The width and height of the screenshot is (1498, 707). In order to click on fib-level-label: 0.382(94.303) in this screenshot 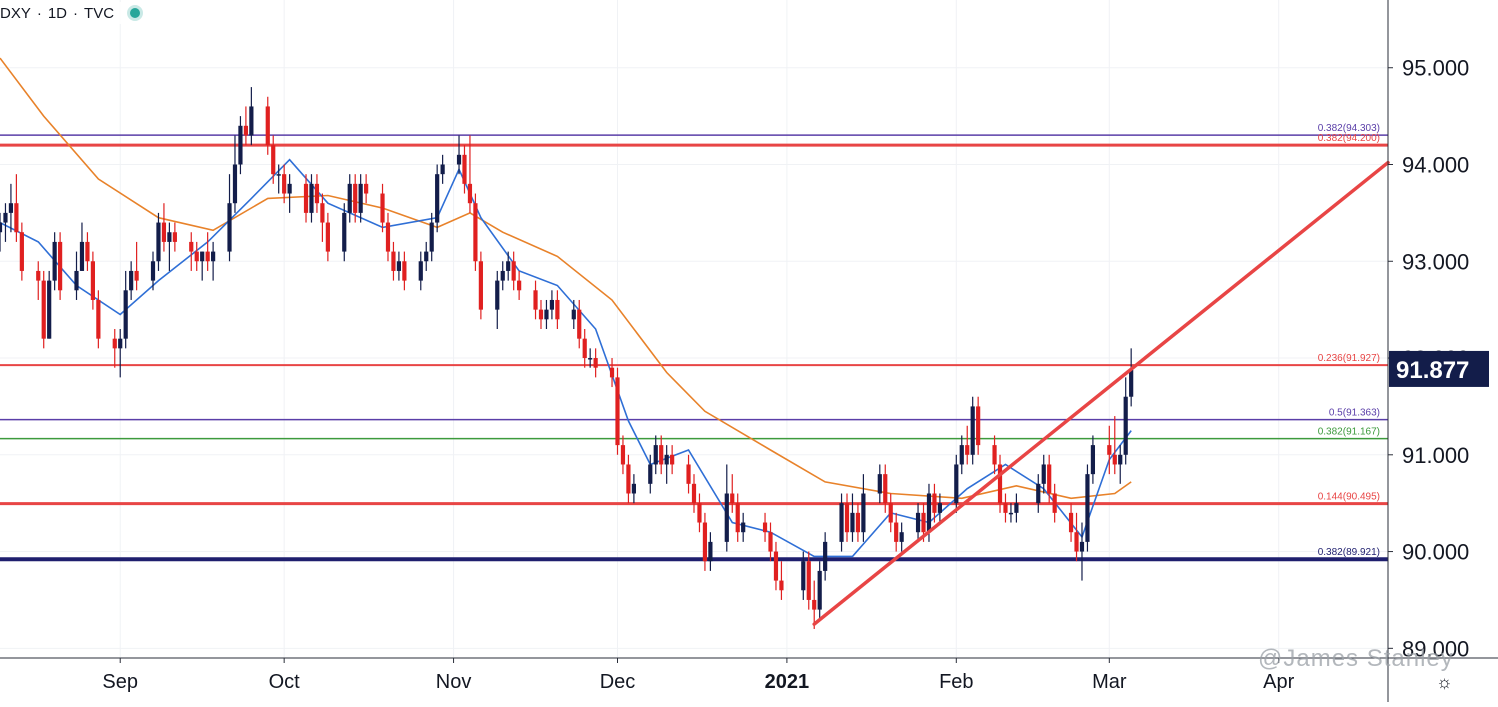, I will do `click(1349, 128)`.